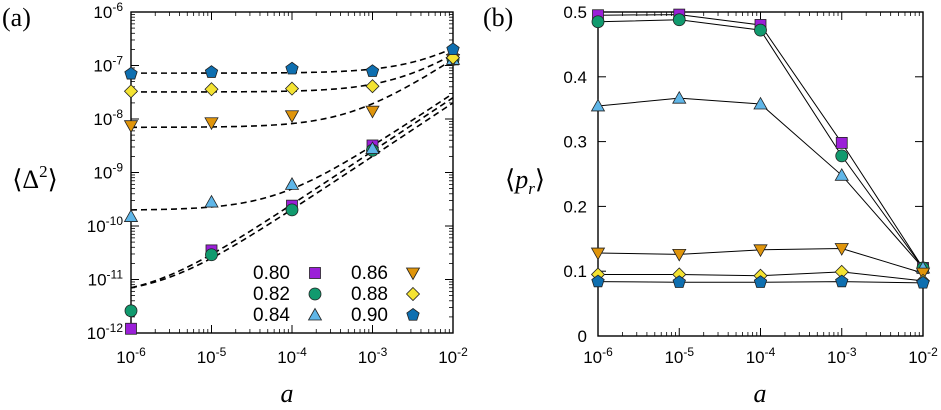  What do you see at coordinates (369, 273) in the screenshot?
I see `legend-label-0.86: 0.86` at bounding box center [369, 273].